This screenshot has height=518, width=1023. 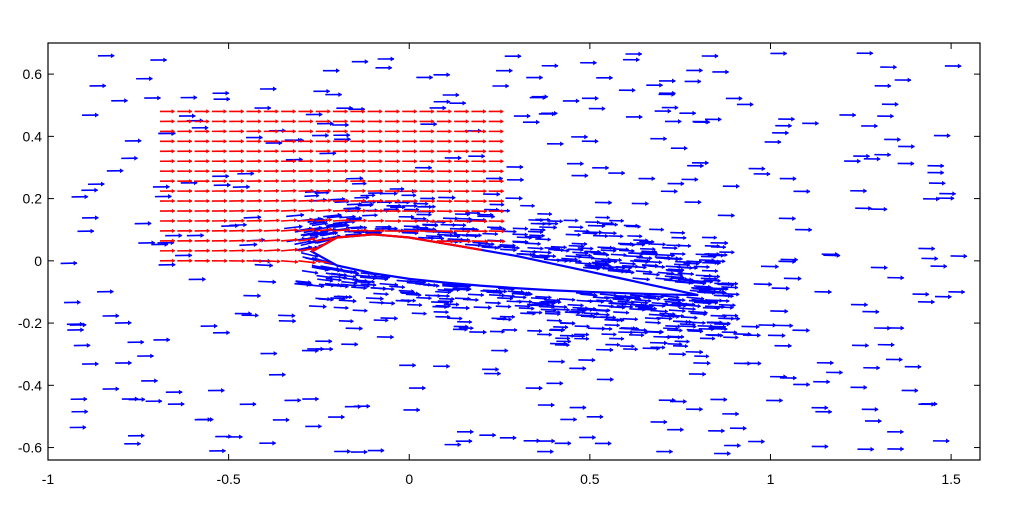 What do you see at coordinates (30, 448) in the screenshot?
I see `y-tick-label: -0.6` at bounding box center [30, 448].